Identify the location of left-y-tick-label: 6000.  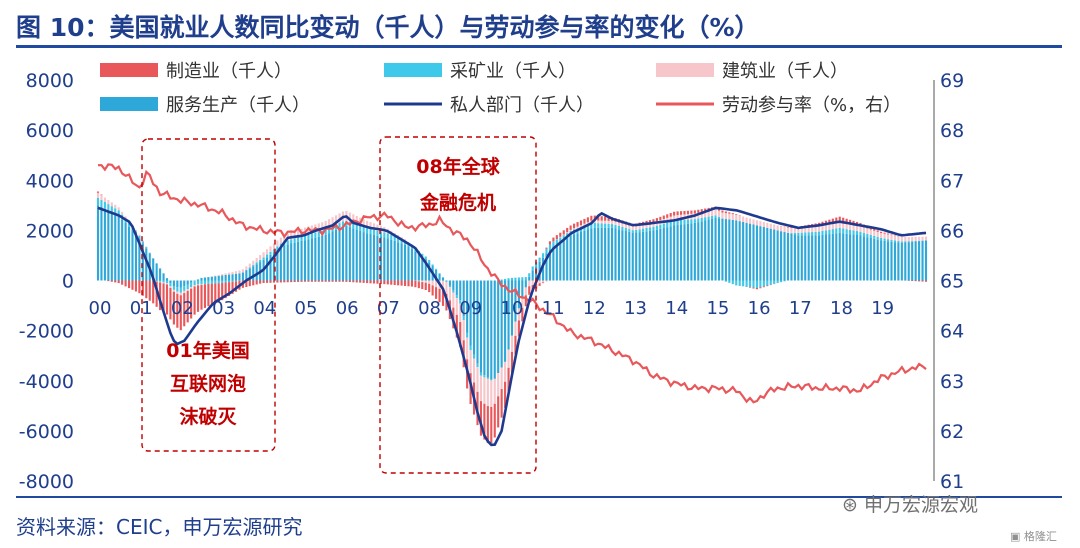
(50, 131).